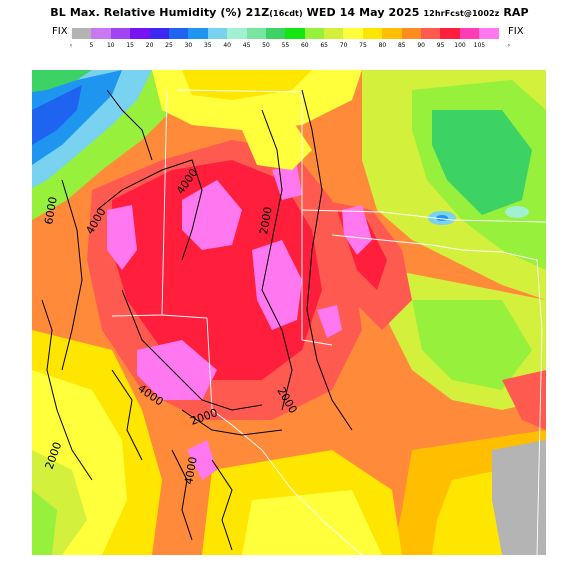  What do you see at coordinates (247, 85) in the screenshot?
I see `region-north-yellow-orange` at bounding box center [247, 85].